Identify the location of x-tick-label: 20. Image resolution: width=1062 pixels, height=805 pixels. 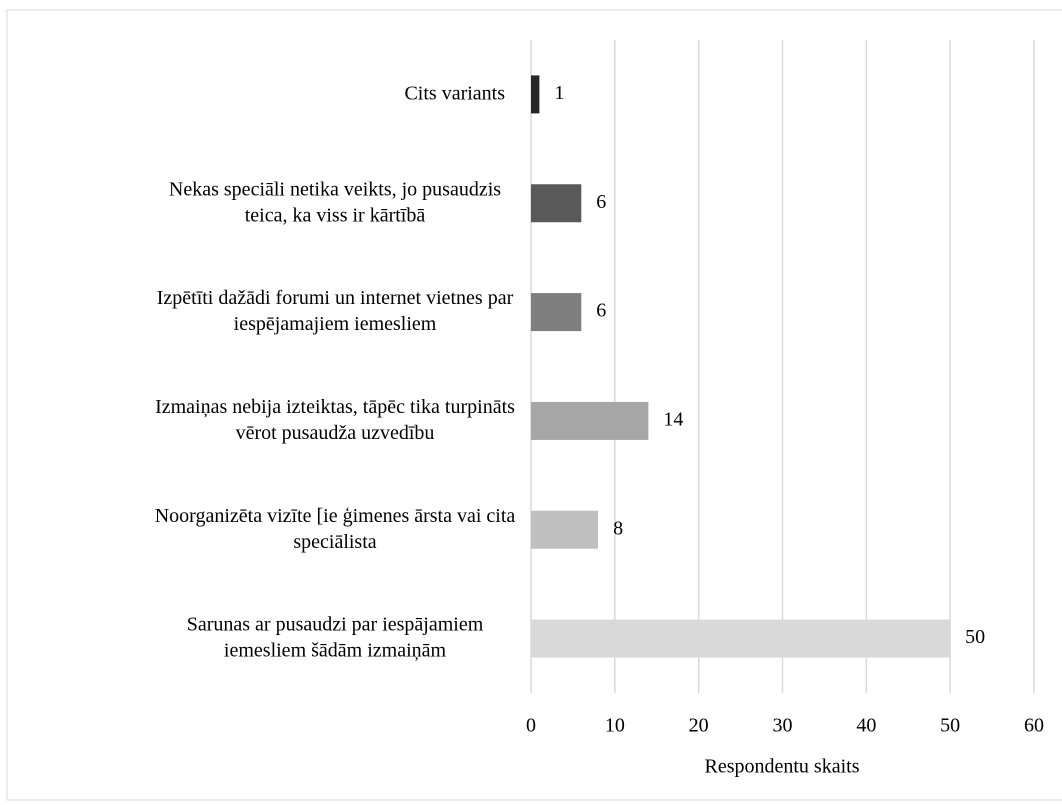
(699, 726).